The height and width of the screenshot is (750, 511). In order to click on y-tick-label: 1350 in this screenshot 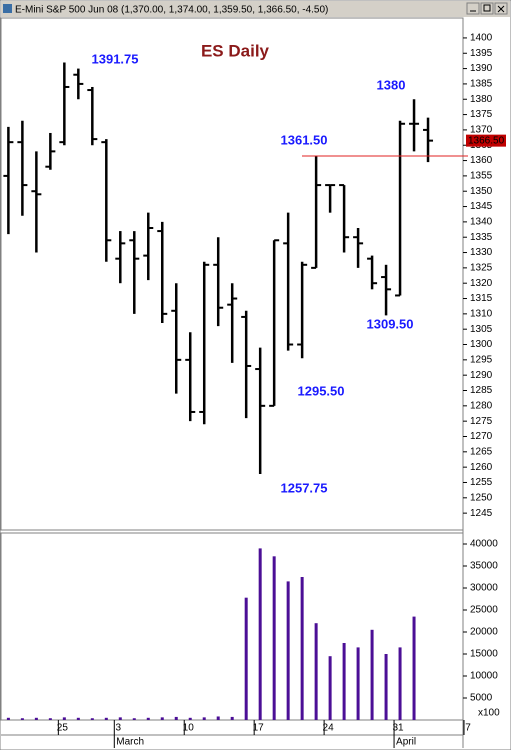, I will do `click(481, 191)`.